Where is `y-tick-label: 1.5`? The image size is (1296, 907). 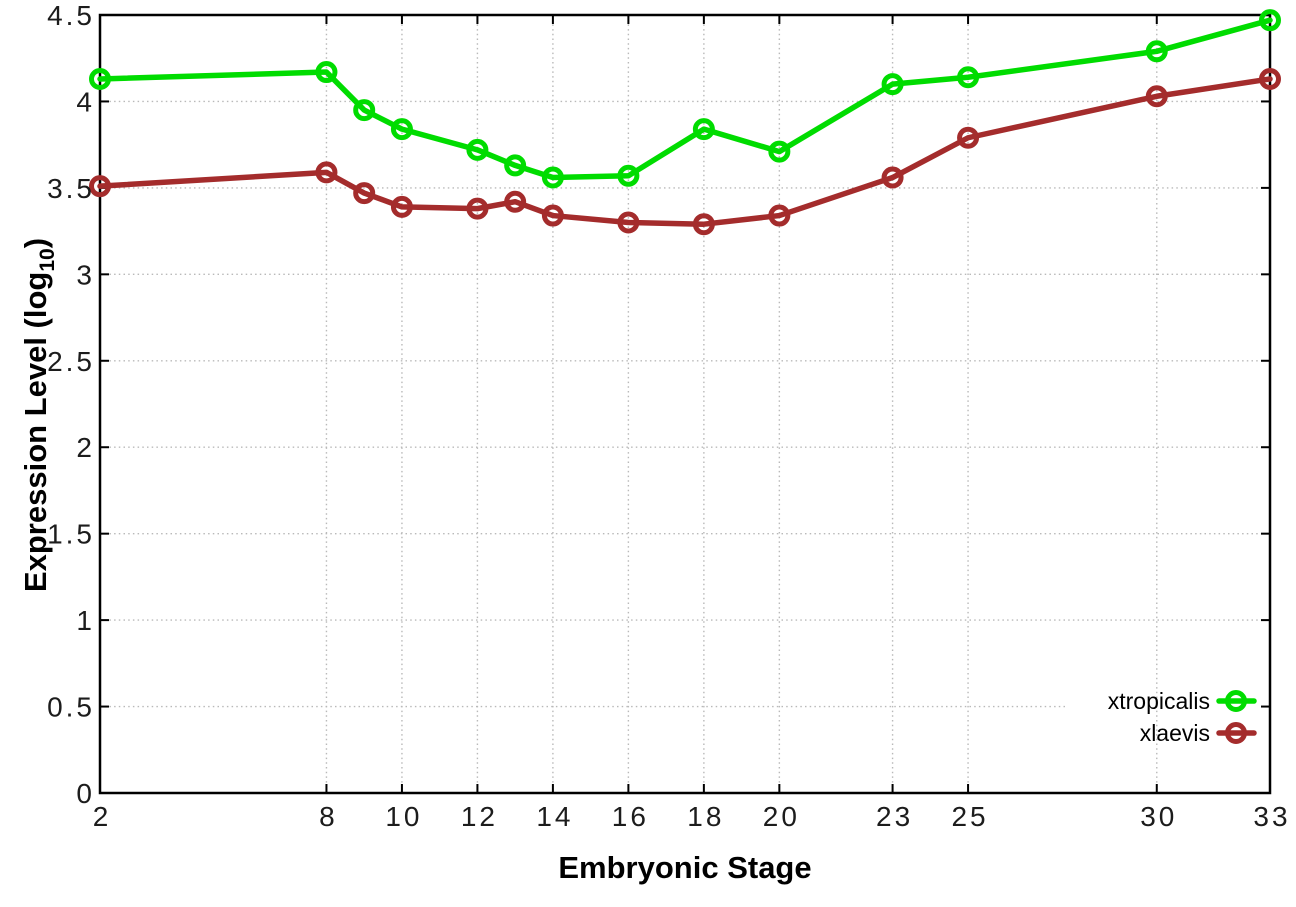
y-tick-label: 1.5 is located at coordinates (71, 534).